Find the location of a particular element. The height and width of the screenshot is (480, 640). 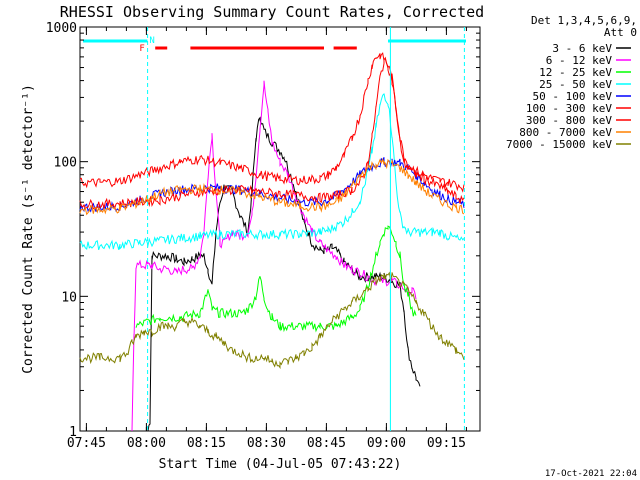

y-tick-label-1: 10 is located at coordinates (69, 297).